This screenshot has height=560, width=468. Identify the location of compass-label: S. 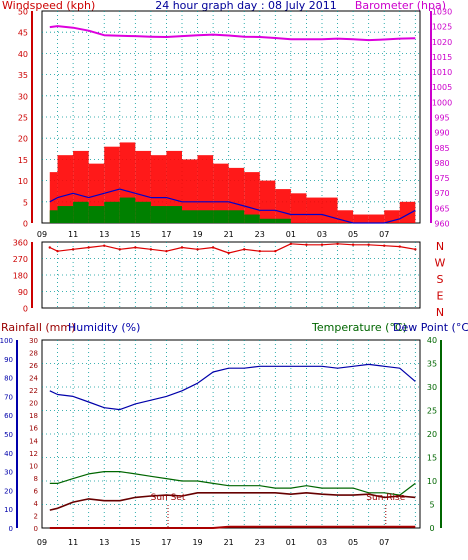
(440, 279).